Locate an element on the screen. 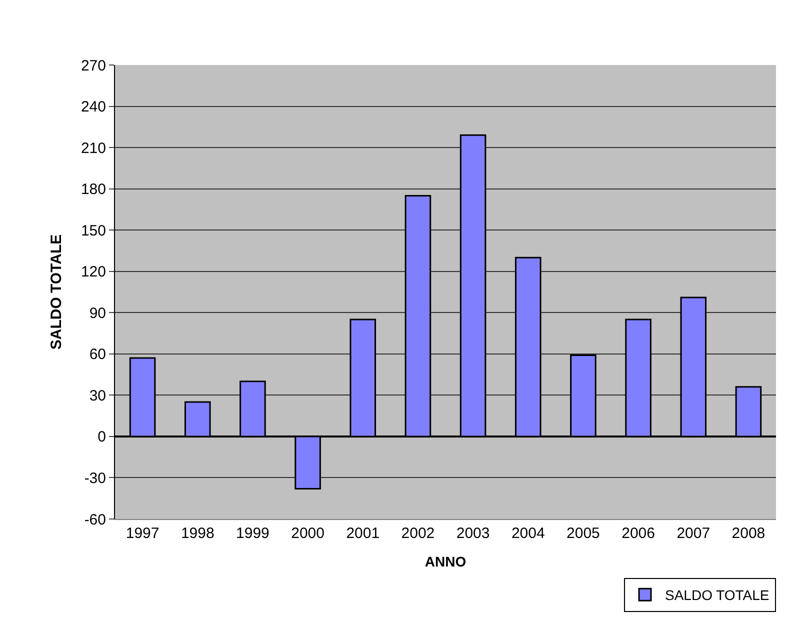  x-tick-label: 2000 is located at coordinates (307, 533).